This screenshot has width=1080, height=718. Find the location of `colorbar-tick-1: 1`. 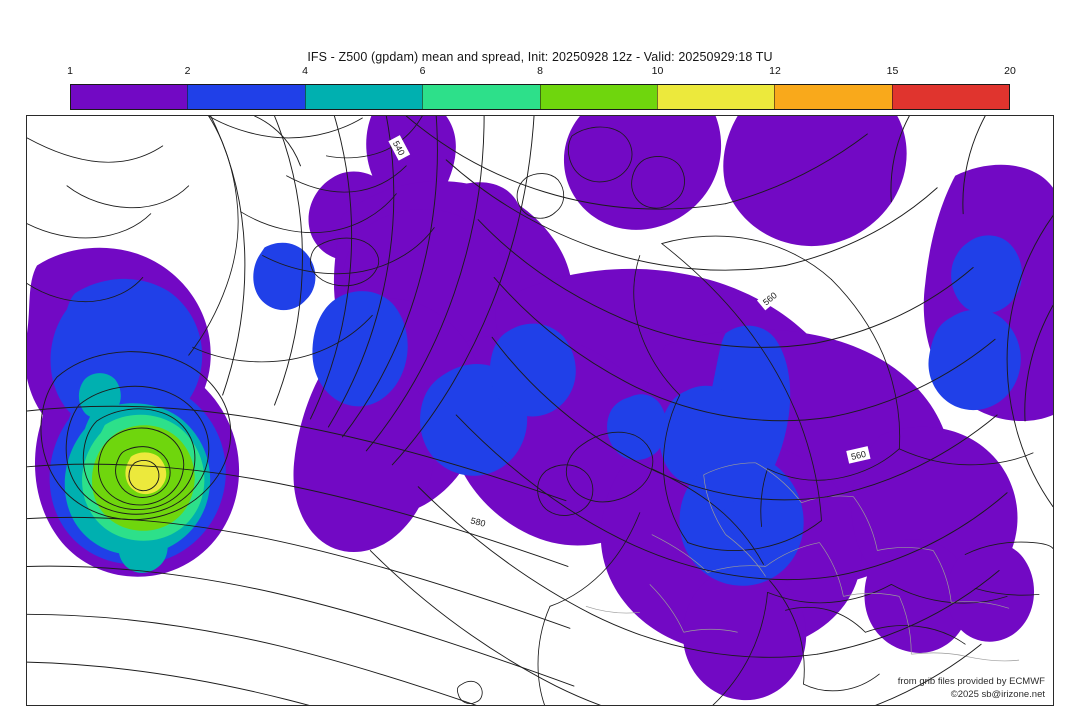

colorbar-tick-1: 1 is located at coordinates (70, 71).